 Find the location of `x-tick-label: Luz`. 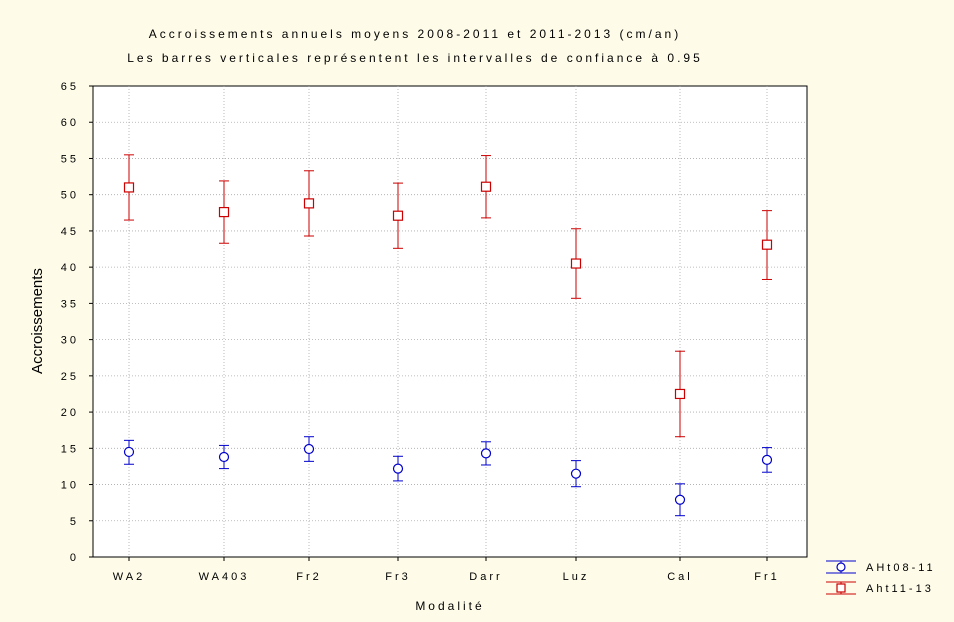

x-tick-label: Luz is located at coordinates (576, 577).